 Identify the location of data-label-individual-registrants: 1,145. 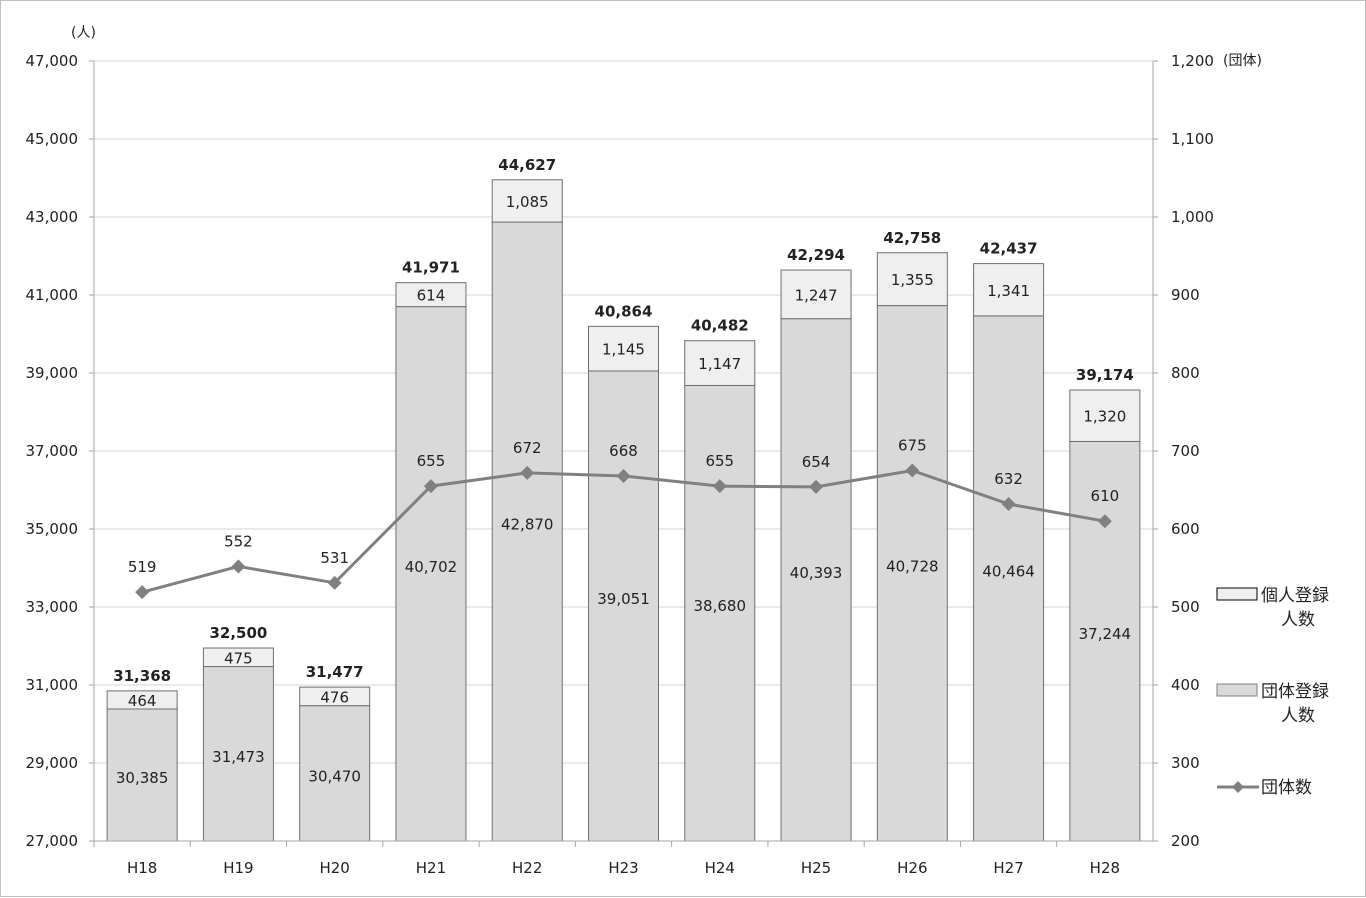
(623, 350).